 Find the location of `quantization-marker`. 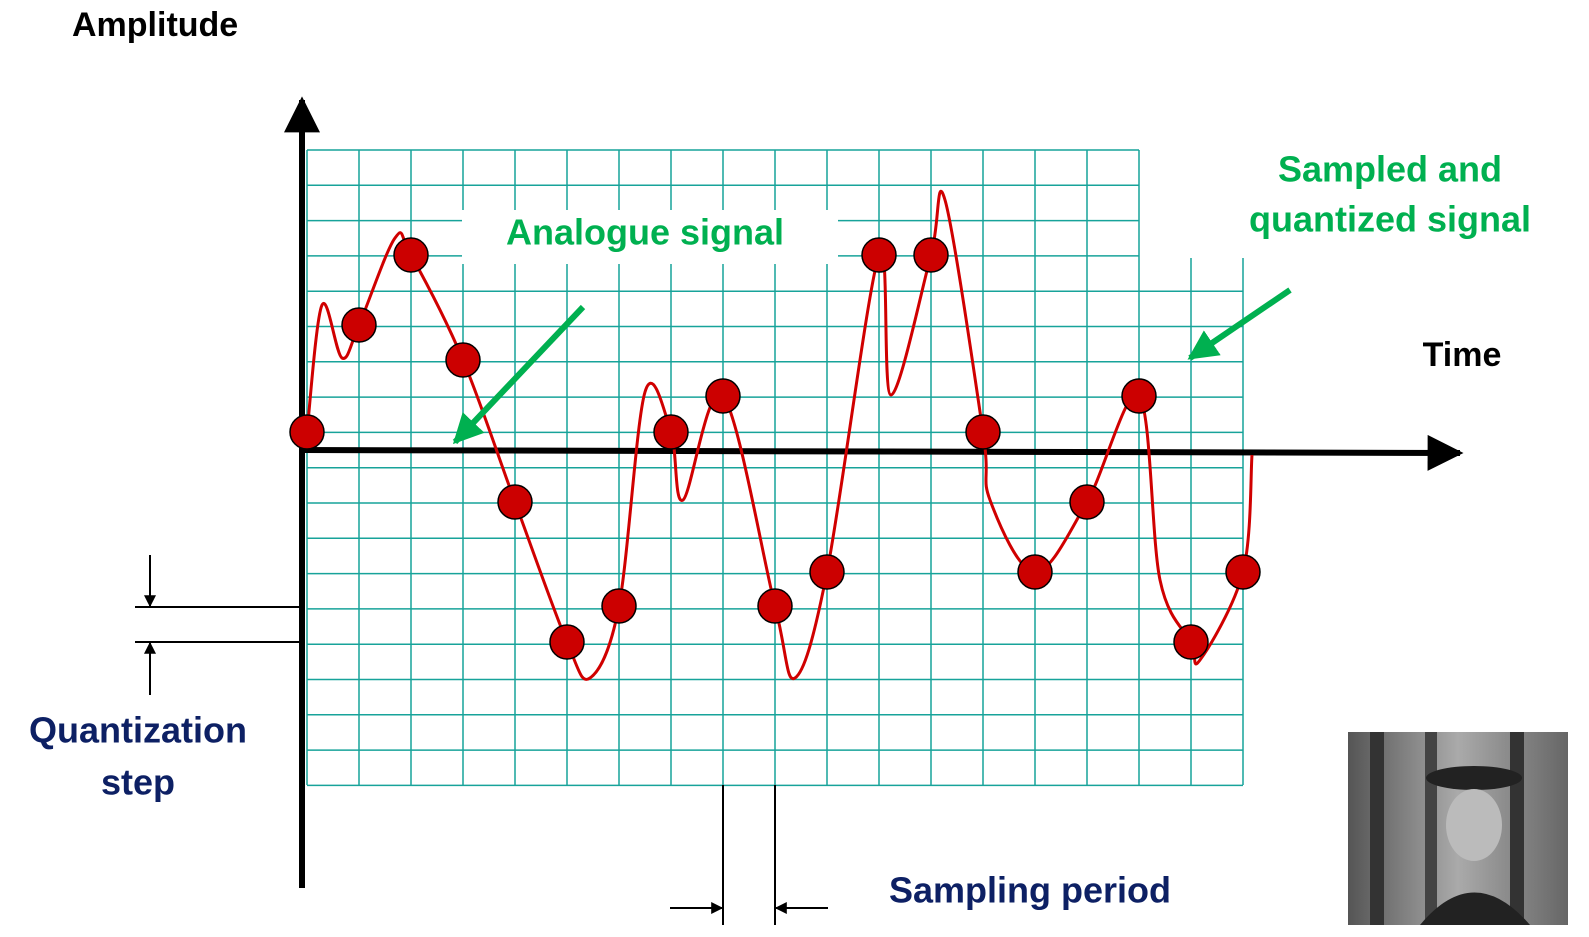

quantization-marker is located at coordinates (217, 625).